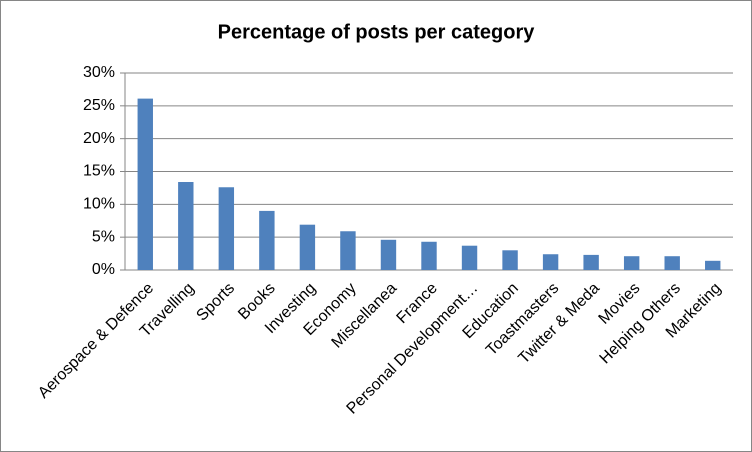  What do you see at coordinates (99, 204) in the screenshot?
I see `y-tick-label: 10%` at bounding box center [99, 204].